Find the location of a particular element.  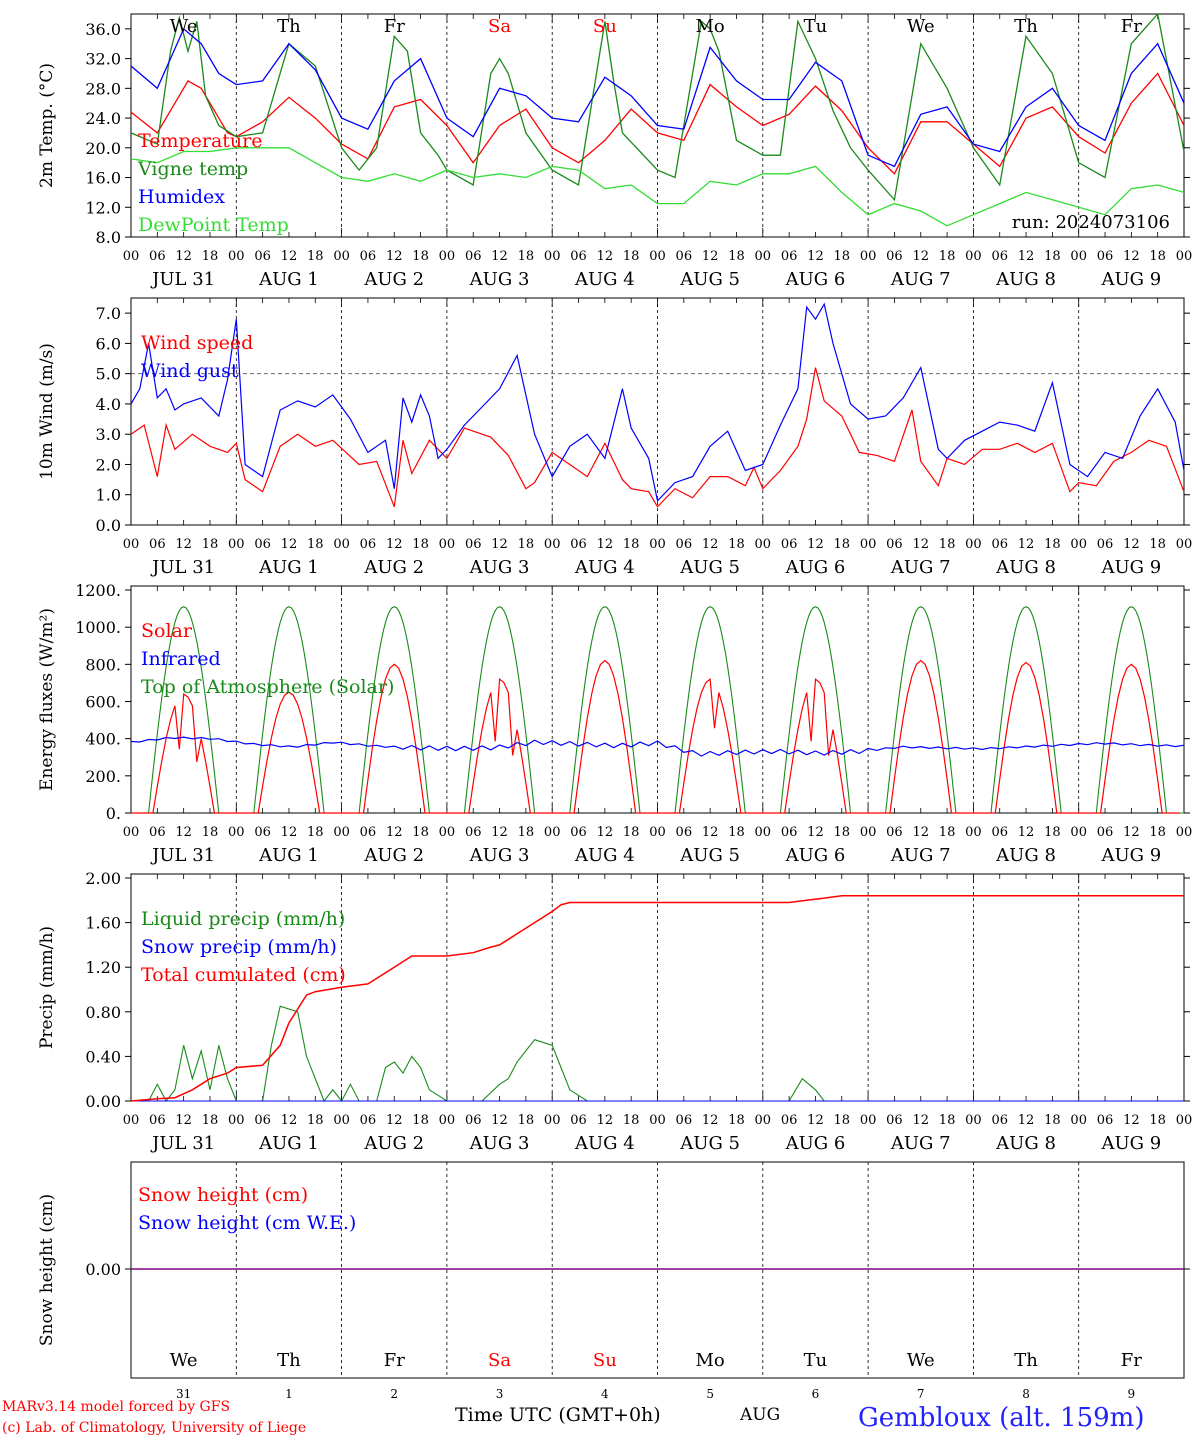

energy-date-label: AUG 6 is located at coordinates (815, 855).